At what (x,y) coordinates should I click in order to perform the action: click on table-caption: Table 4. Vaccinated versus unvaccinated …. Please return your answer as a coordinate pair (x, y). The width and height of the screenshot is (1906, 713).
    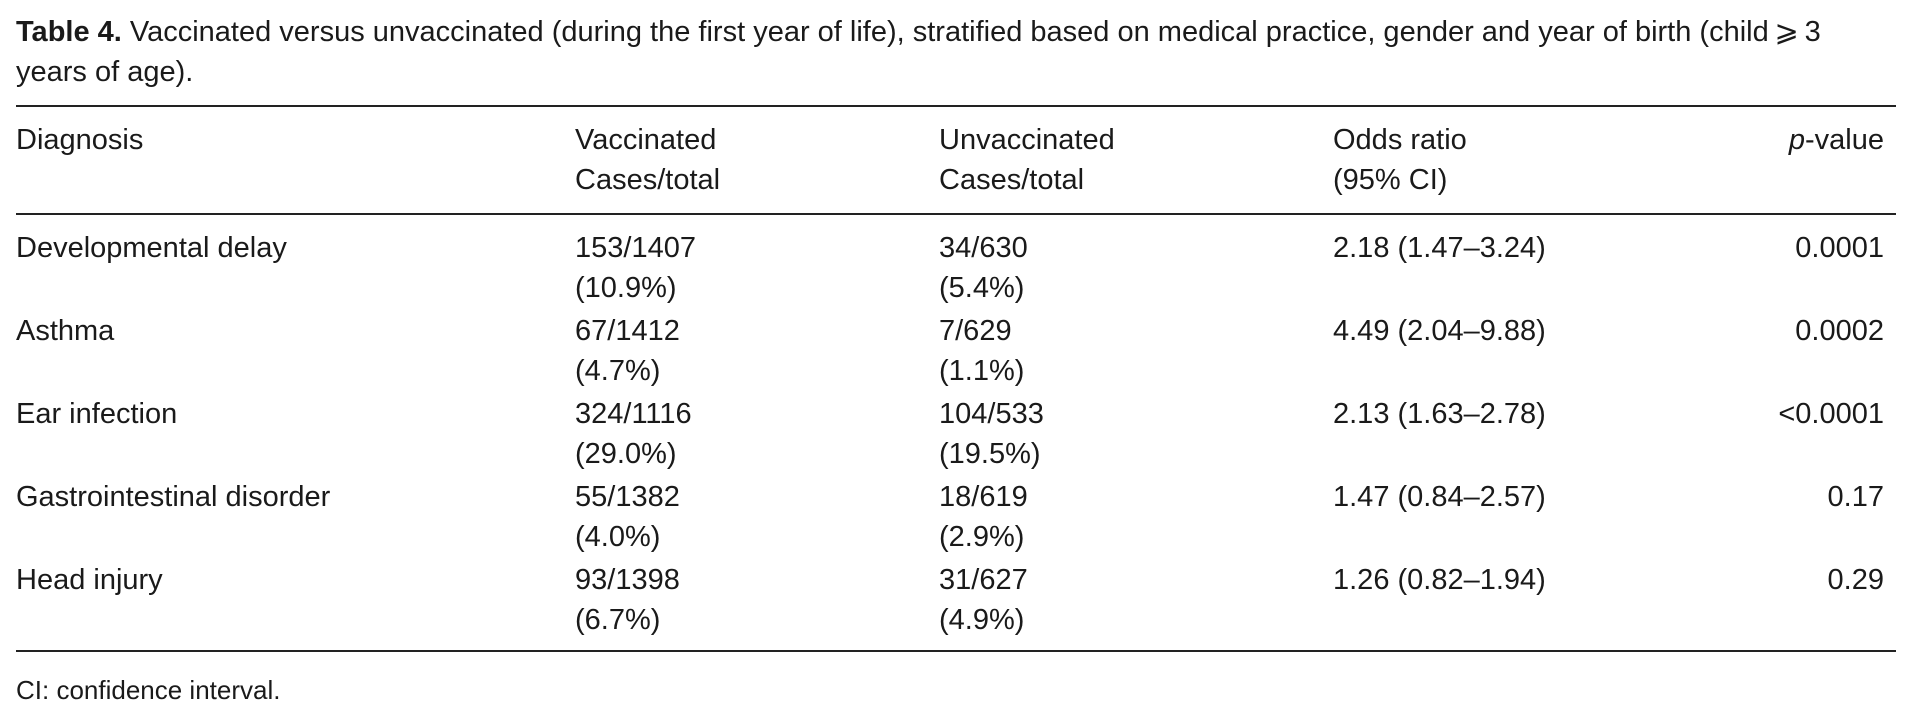
    Looking at the image, I should click on (956, 52).